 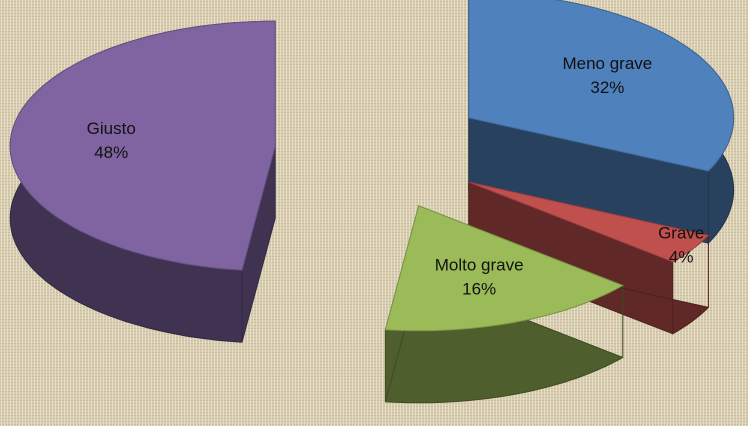 What do you see at coordinates (607, 63) in the screenshot?
I see `data-label-name: Meno grave` at bounding box center [607, 63].